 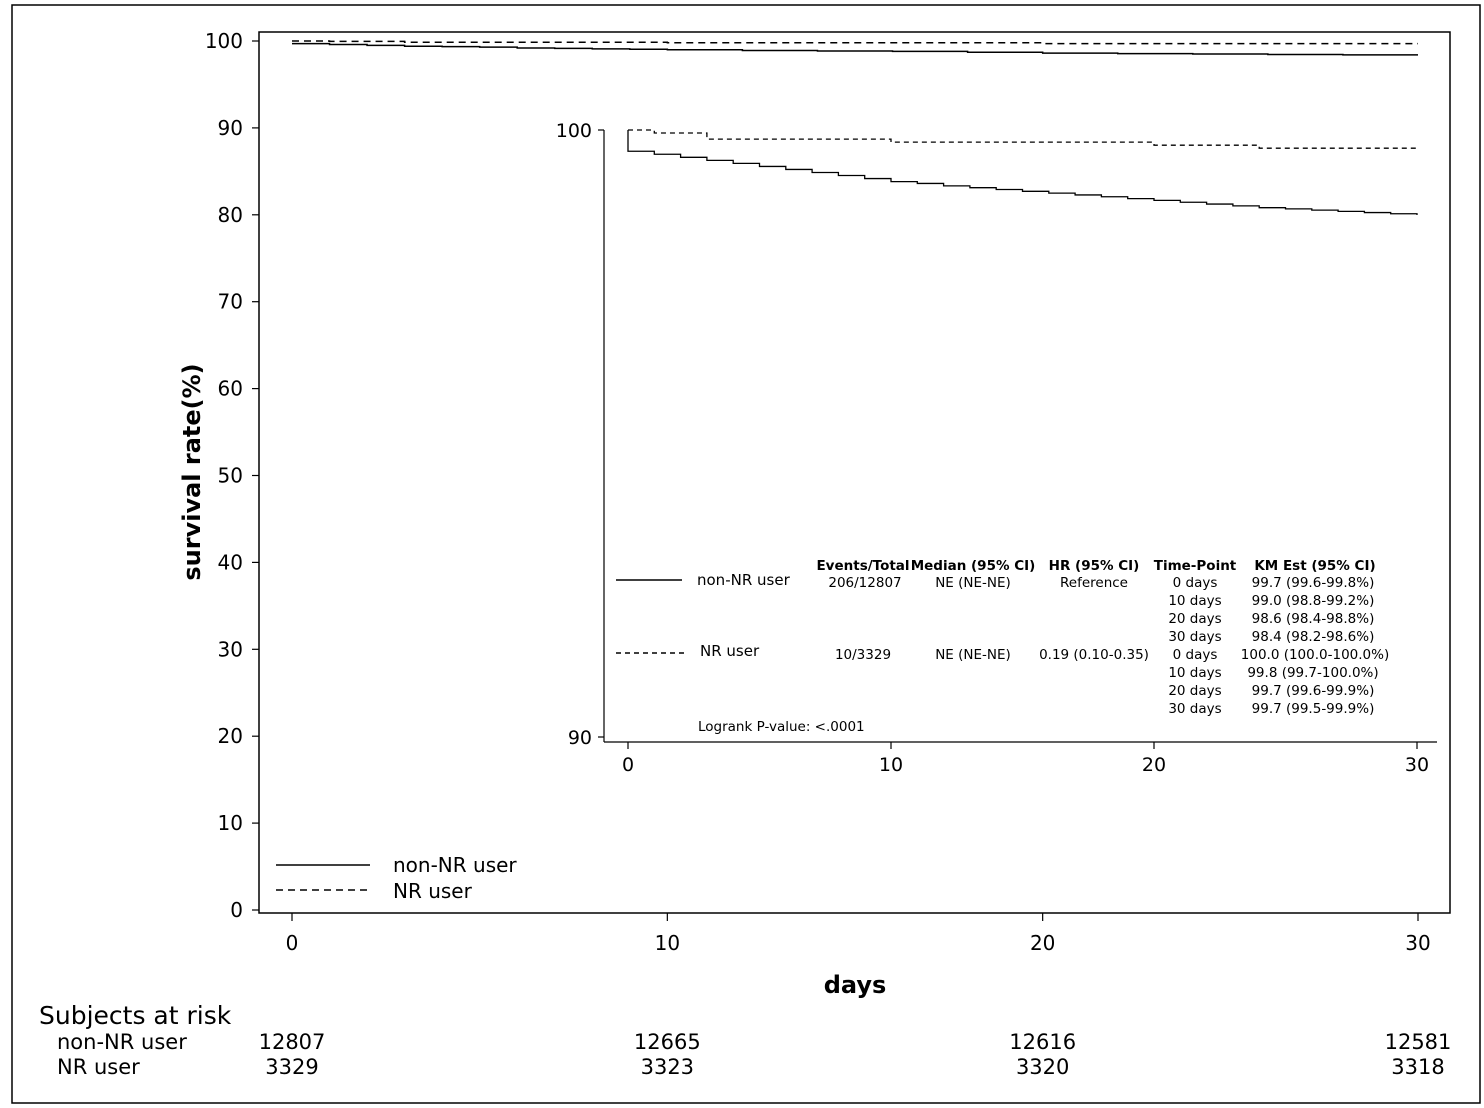 What do you see at coordinates (224, 41) in the screenshot?
I see `main-y-tick-label: 100` at bounding box center [224, 41].